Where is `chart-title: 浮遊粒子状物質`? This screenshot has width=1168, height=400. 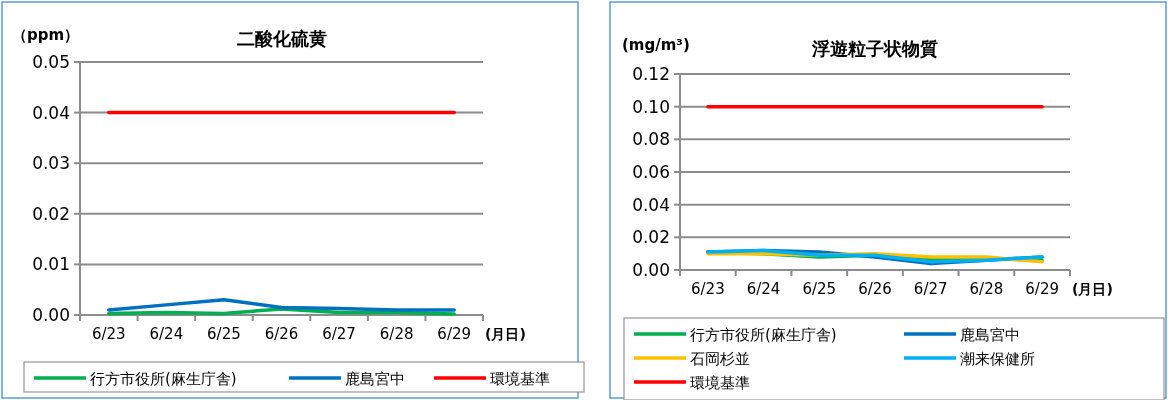 chart-title: 浮遊粒子状物質 is located at coordinates (874, 48).